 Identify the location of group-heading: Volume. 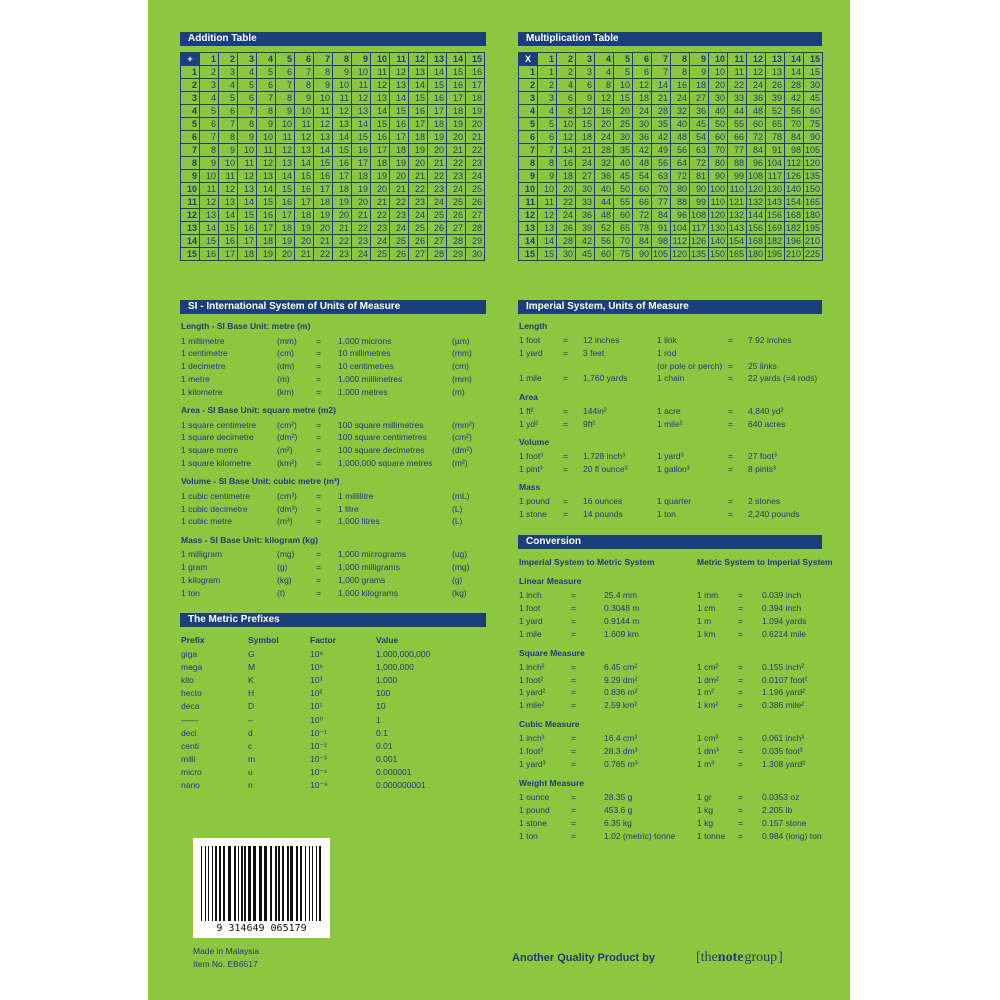
(534, 441).